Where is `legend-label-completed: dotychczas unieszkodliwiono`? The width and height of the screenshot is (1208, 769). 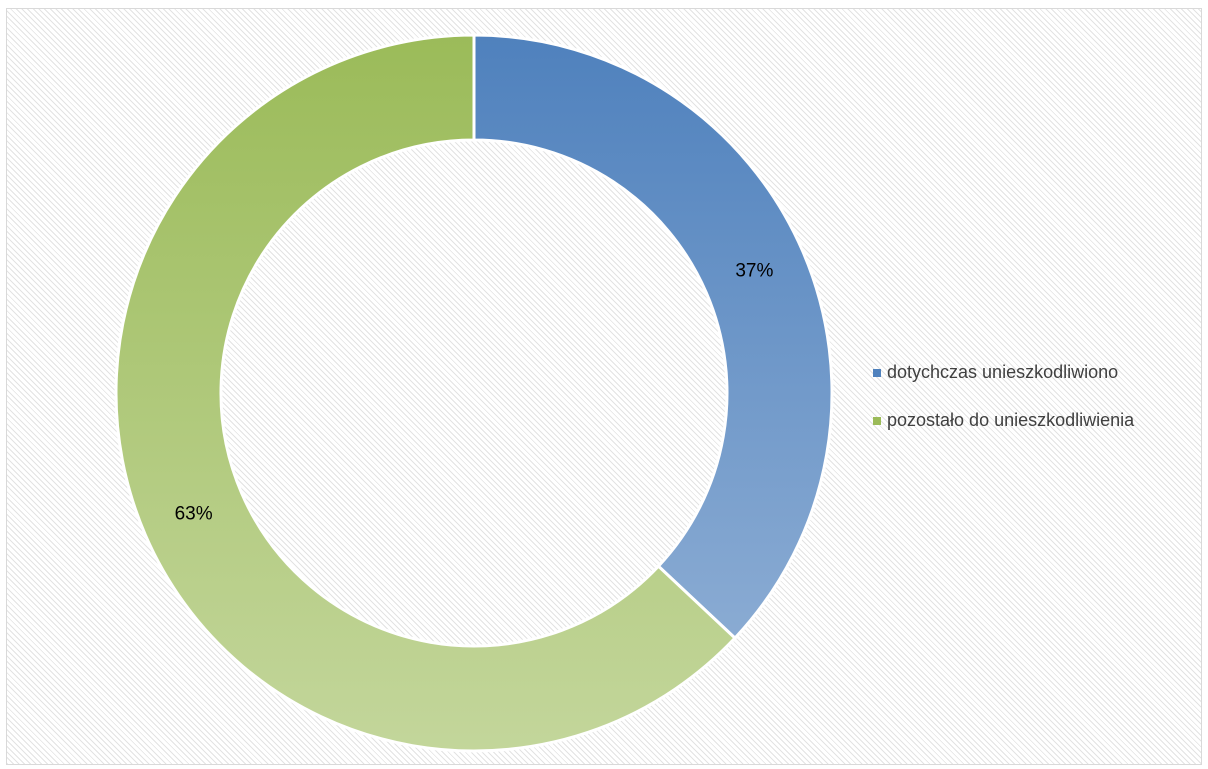
legend-label-completed: dotychczas unieszkodliwiono is located at coordinates (1003, 372).